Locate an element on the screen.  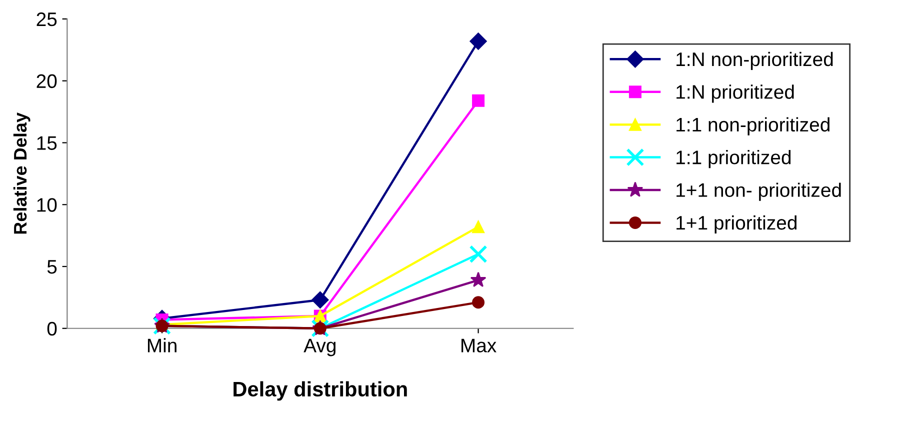
y-axis-title: Relative Delay is located at coordinates (21, 173).